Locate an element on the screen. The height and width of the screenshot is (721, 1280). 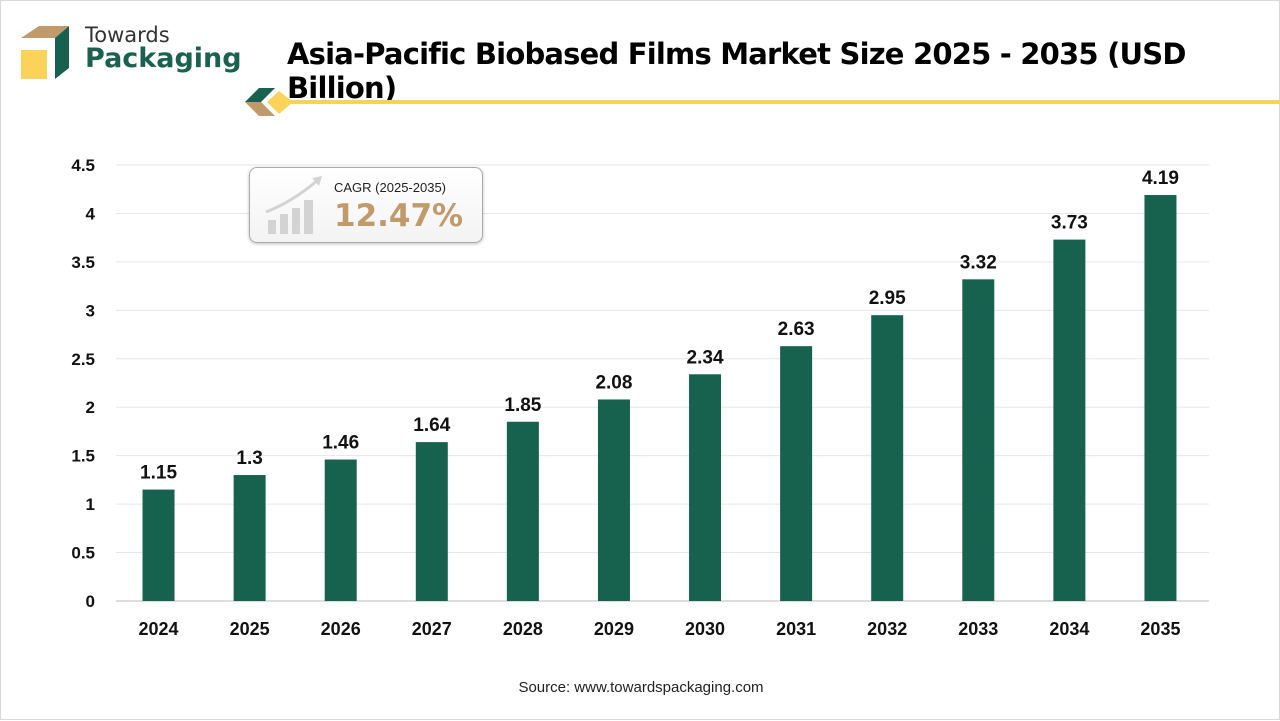
cagr-box: CAGR (2025-2035) 12.47% is located at coordinates (366, 205).